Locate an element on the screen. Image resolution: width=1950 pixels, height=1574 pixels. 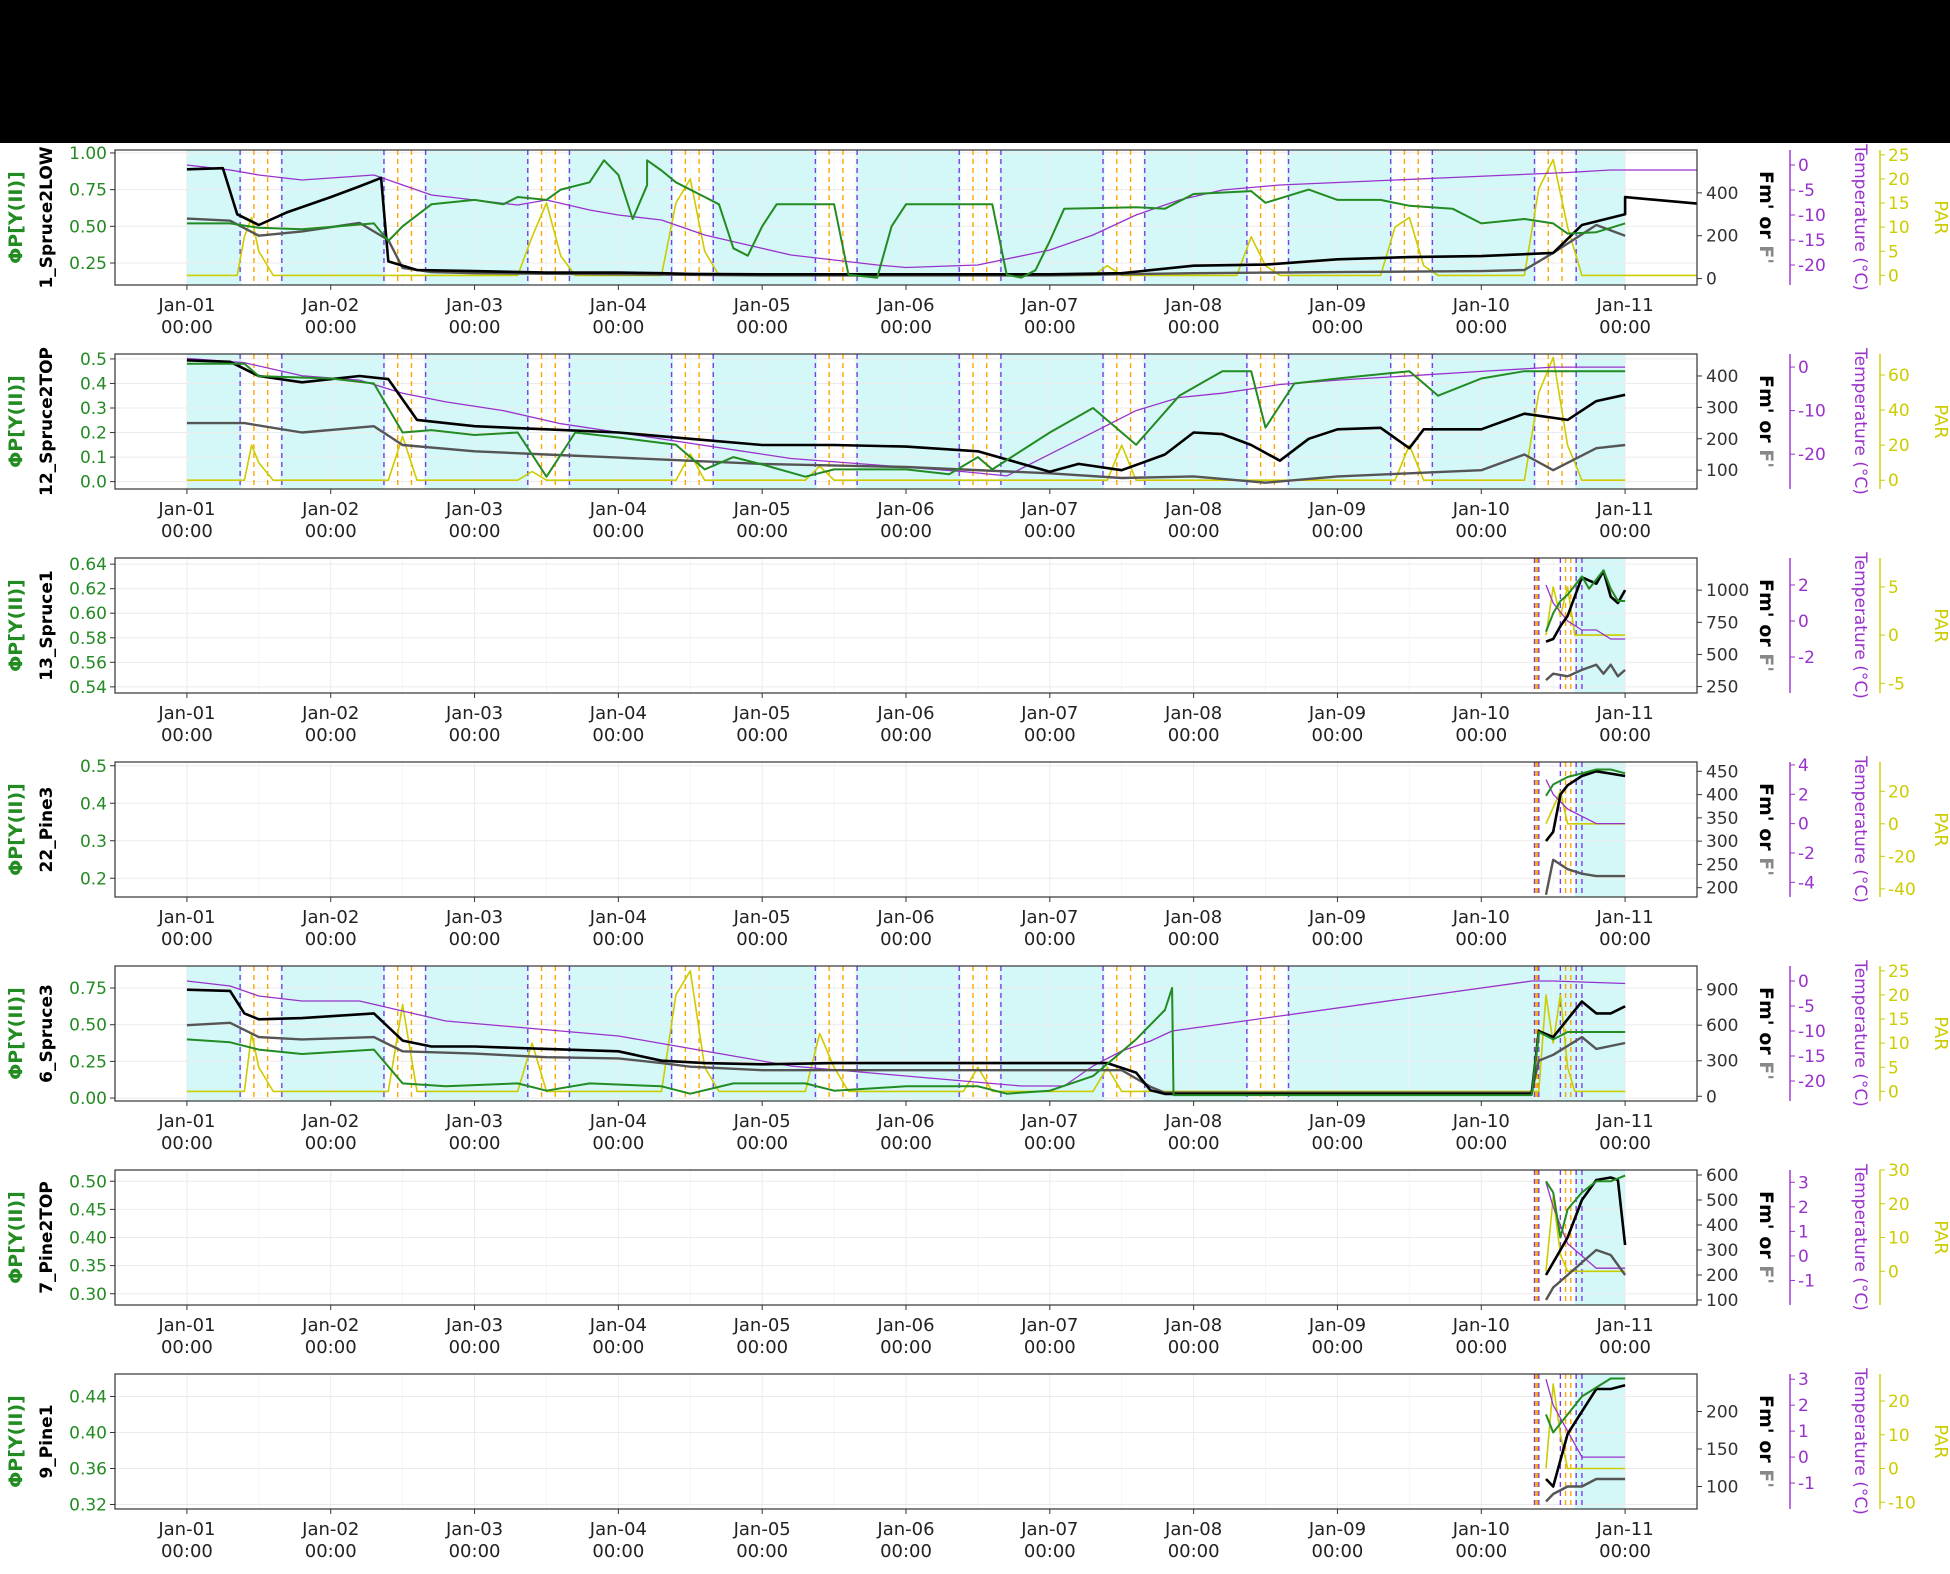
par-tick-label: 5 is located at coordinates (1893, 588).